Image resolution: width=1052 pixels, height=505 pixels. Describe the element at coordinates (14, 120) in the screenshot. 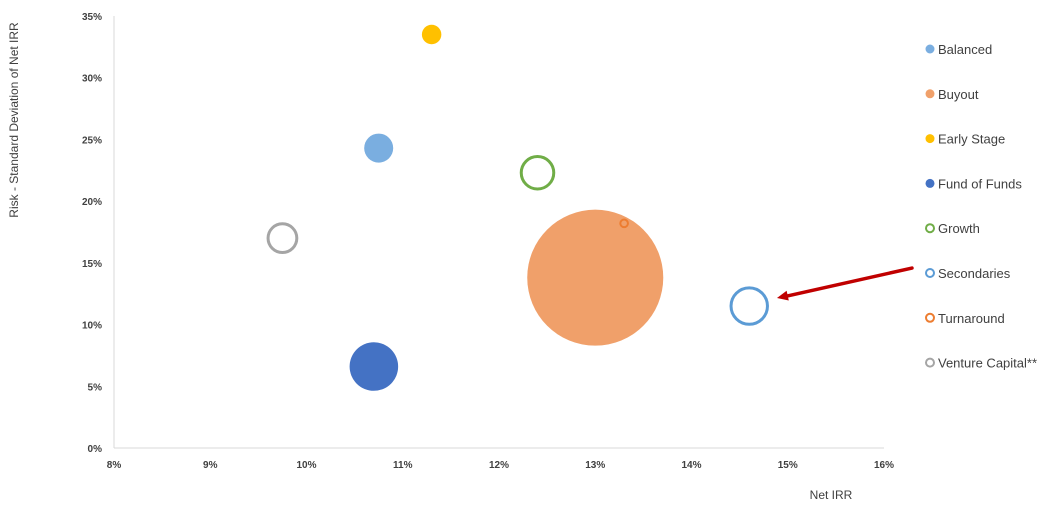

I see `y-axis-title: Risk - Standard Deviation of Net IRR` at that location.